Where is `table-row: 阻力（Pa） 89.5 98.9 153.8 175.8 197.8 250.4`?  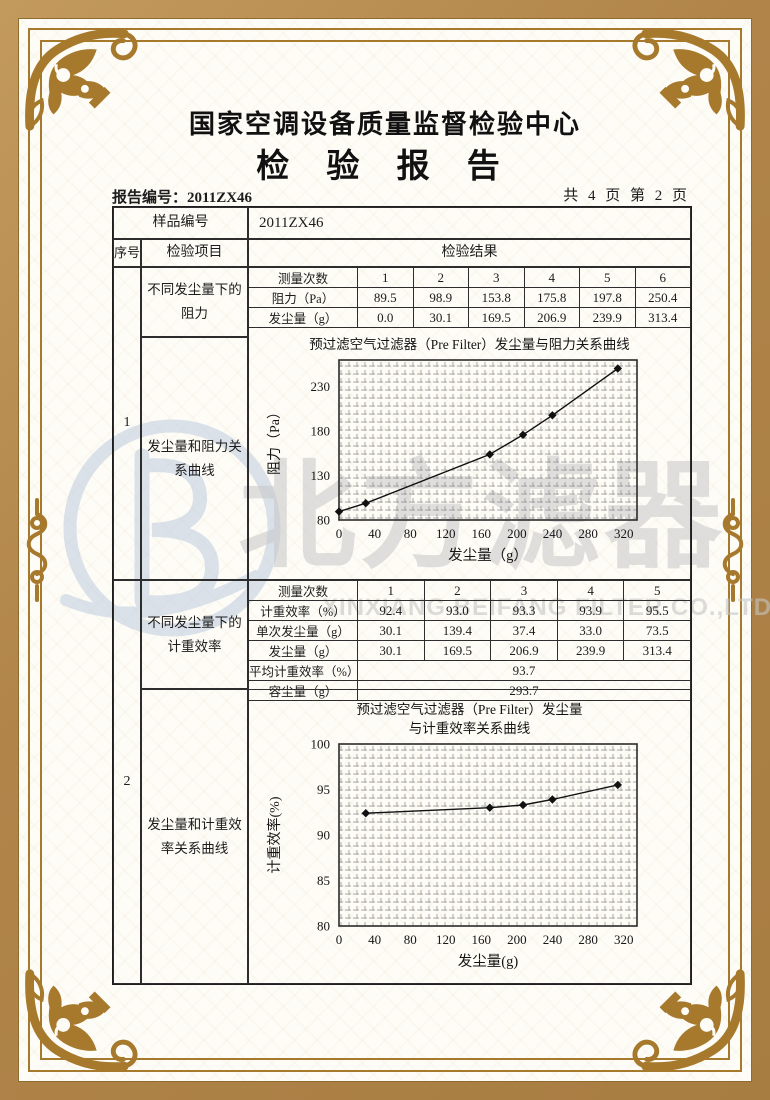 table-row: 阻力（Pa） 89.5 98.9 153.8 175.8 197.8 250.4 is located at coordinates (469, 297).